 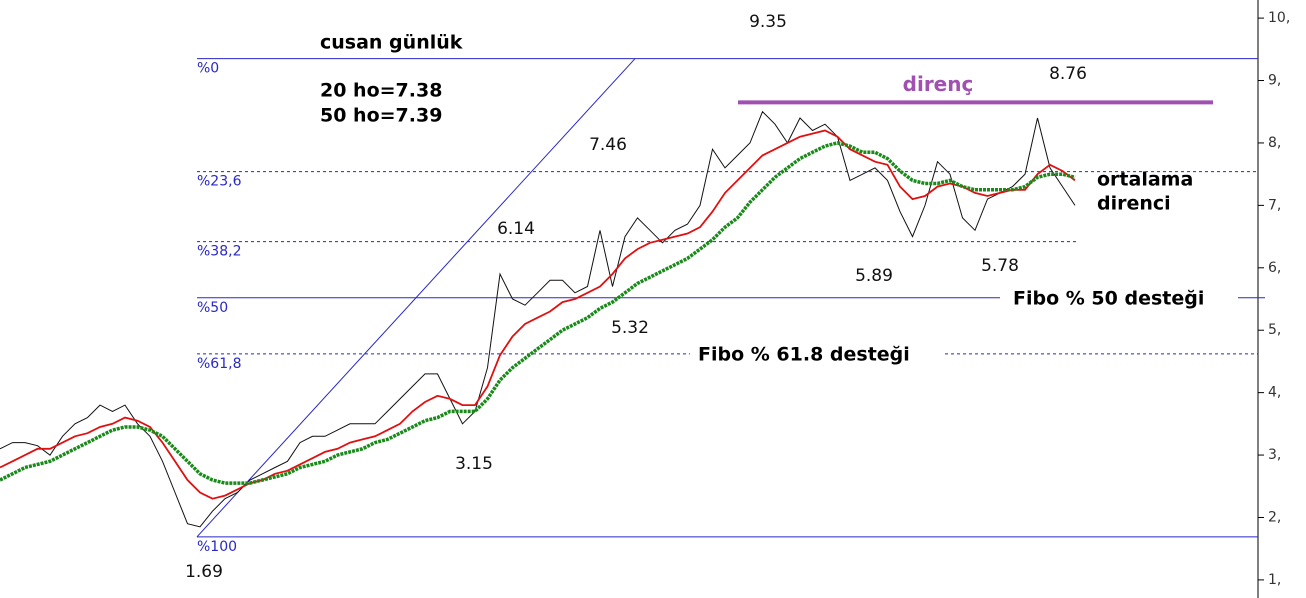 I want to click on price-label: 3.15, so click(x=474, y=464).